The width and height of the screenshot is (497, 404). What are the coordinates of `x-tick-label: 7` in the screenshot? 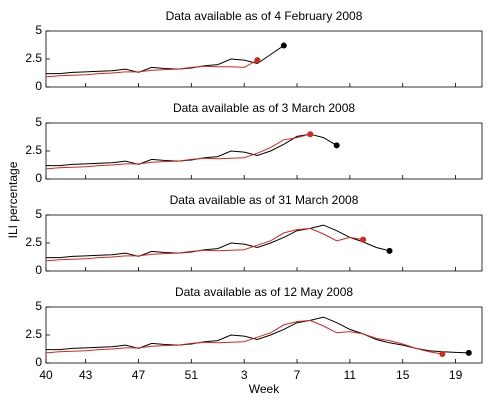 It's located at (297, 375).